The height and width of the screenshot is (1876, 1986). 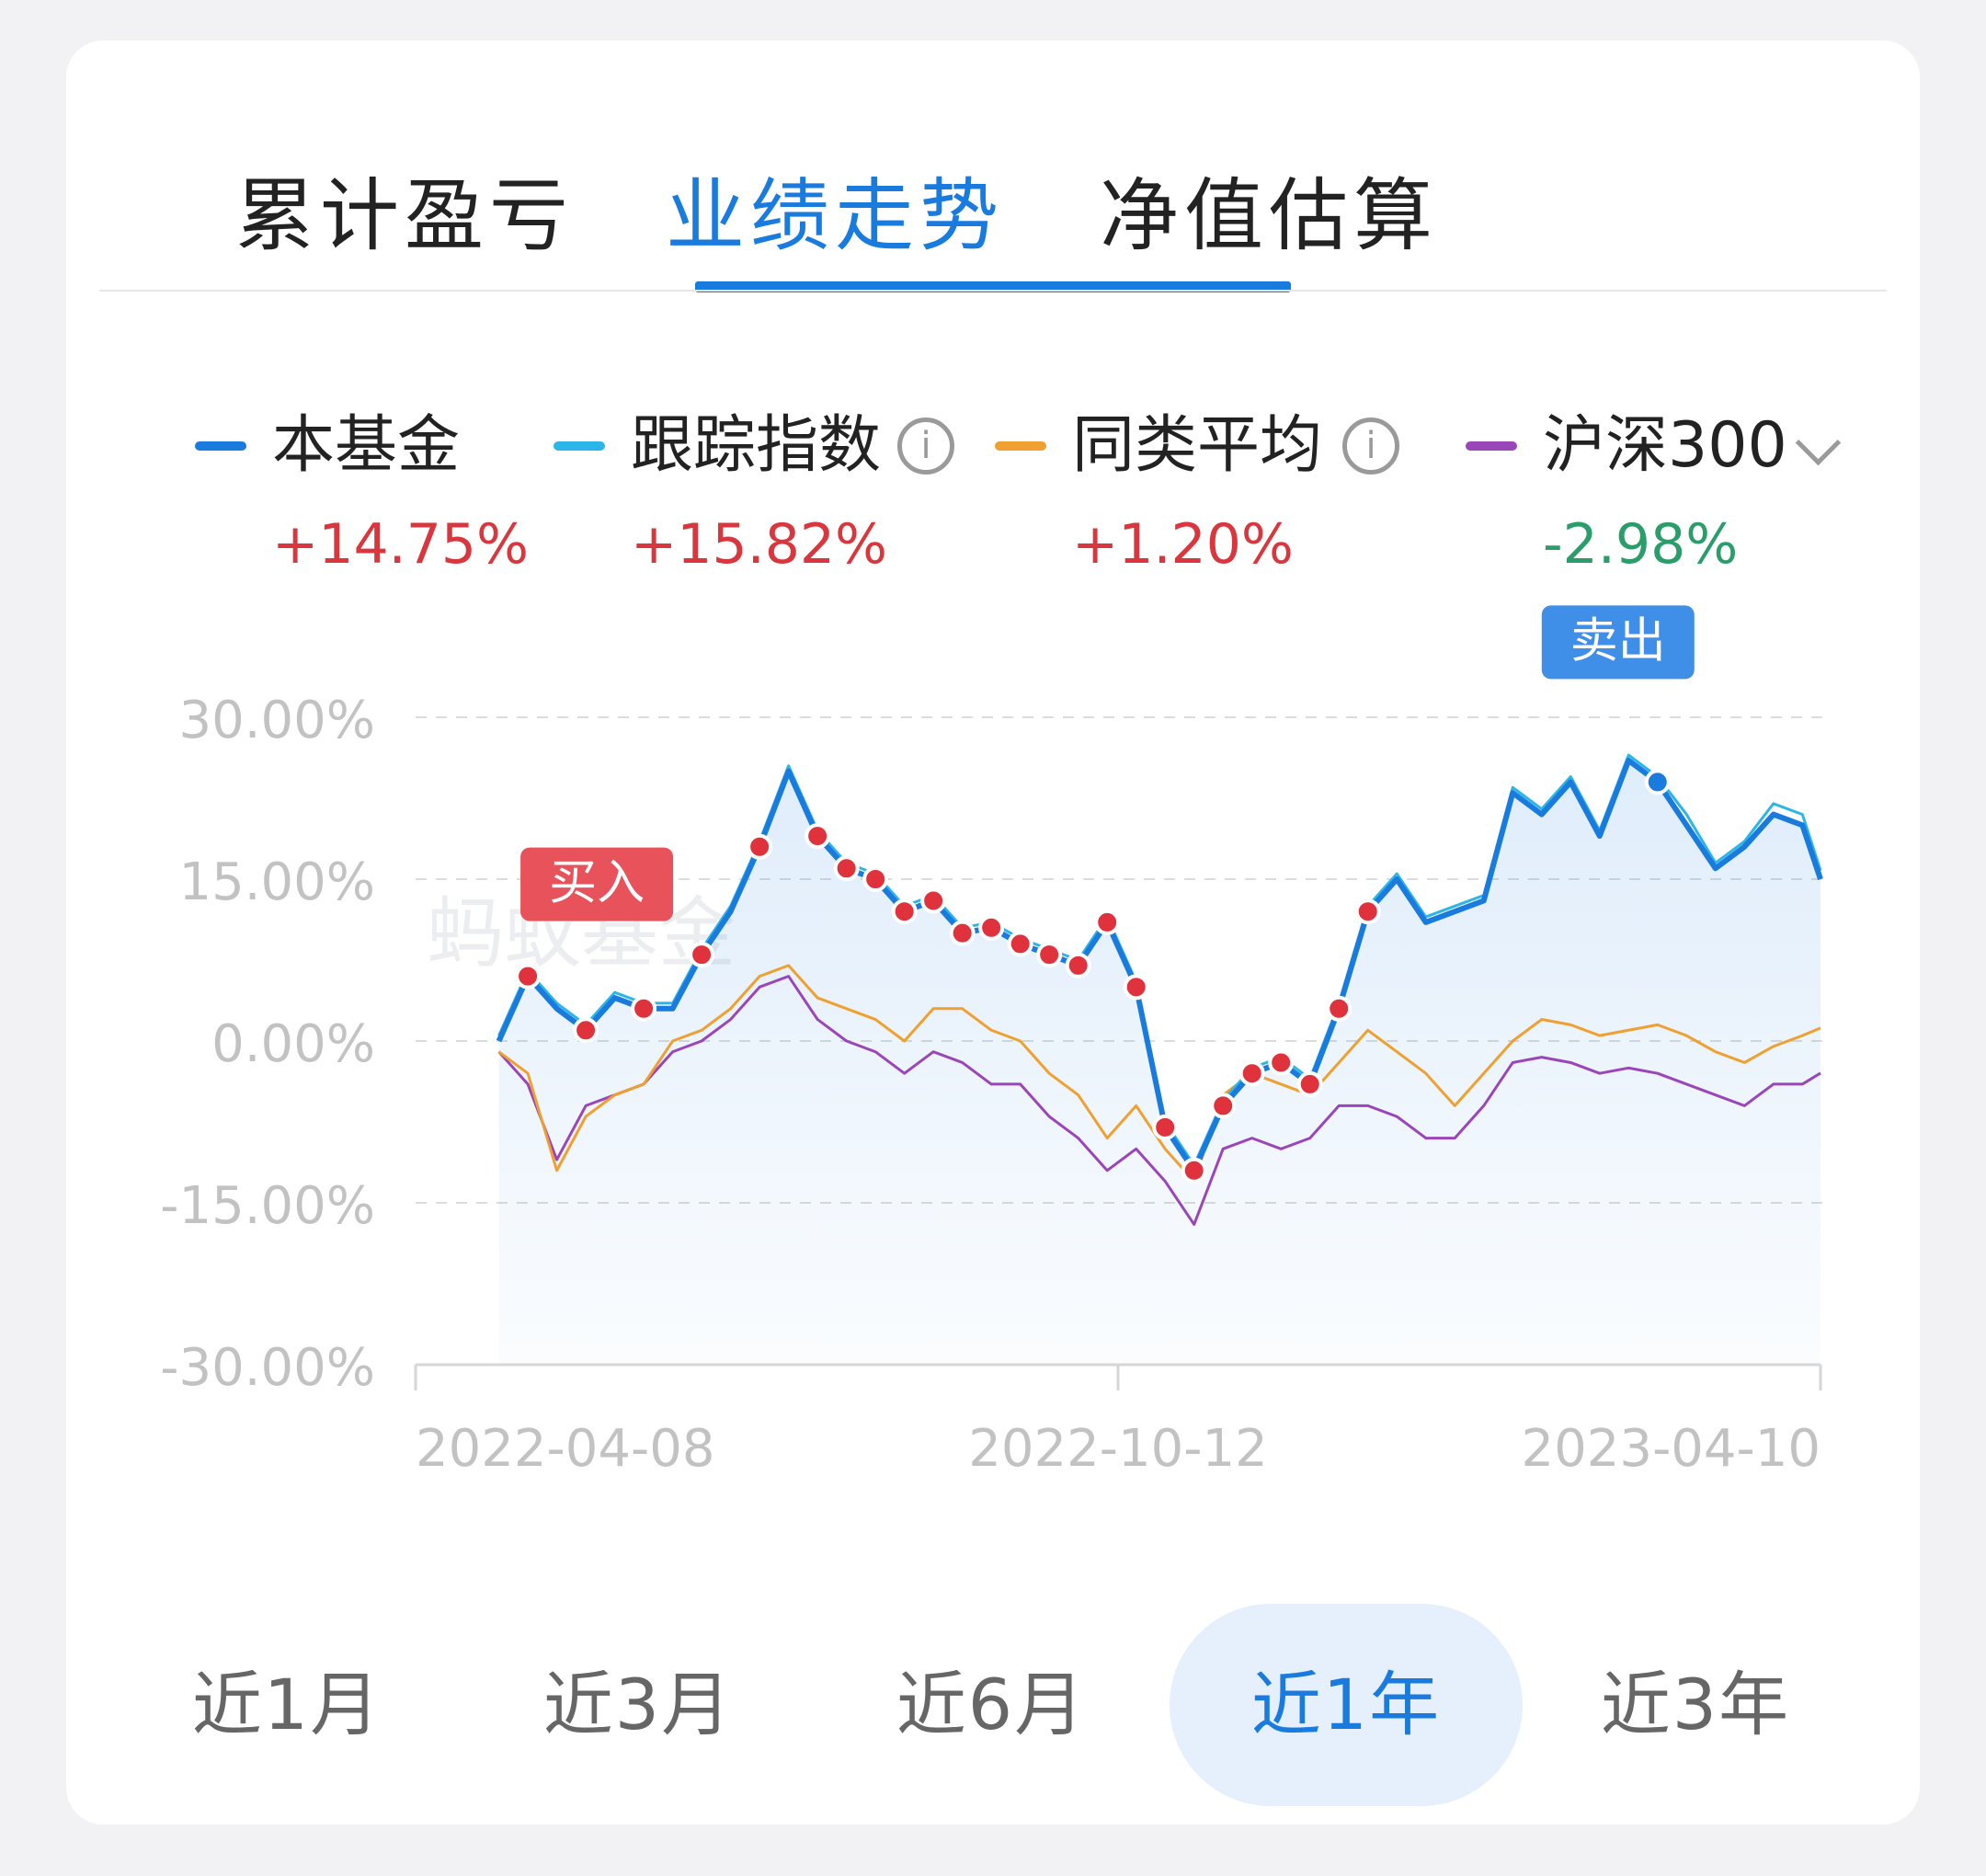 What do you see at coordinates (404, 216) in the screenshot?
I see `tab-cumulative-pnl: 累计盈亏` at bounding box center [404, 216].